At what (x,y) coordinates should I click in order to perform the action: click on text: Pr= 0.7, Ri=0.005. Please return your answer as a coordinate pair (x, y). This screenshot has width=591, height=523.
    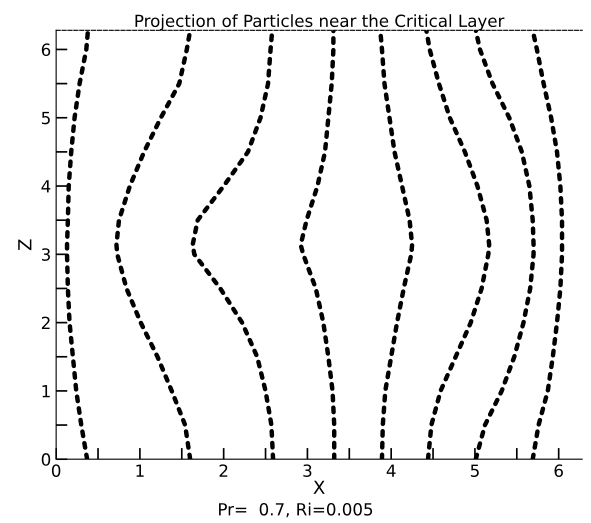
    Looking at the image, I should click on (295, 510).